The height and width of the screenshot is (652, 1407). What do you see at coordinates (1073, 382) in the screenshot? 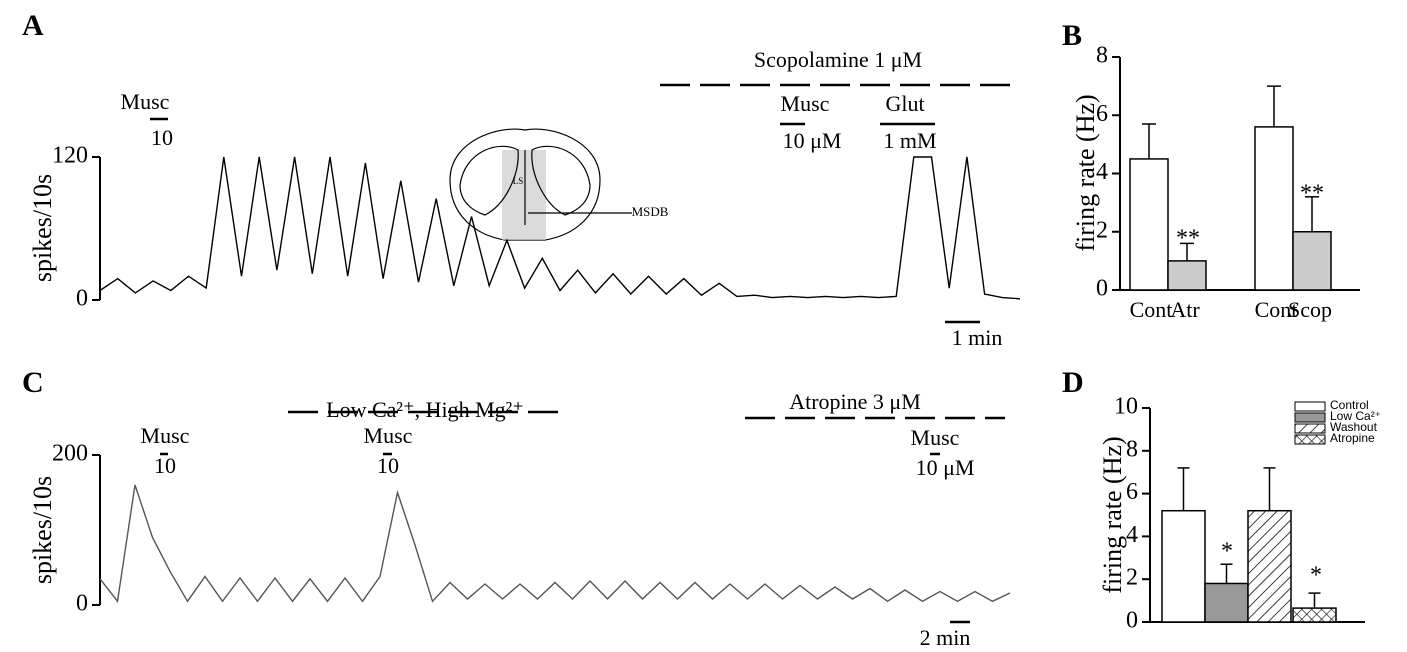
I see `panel-label: D` at bounding box center [1073, 382].